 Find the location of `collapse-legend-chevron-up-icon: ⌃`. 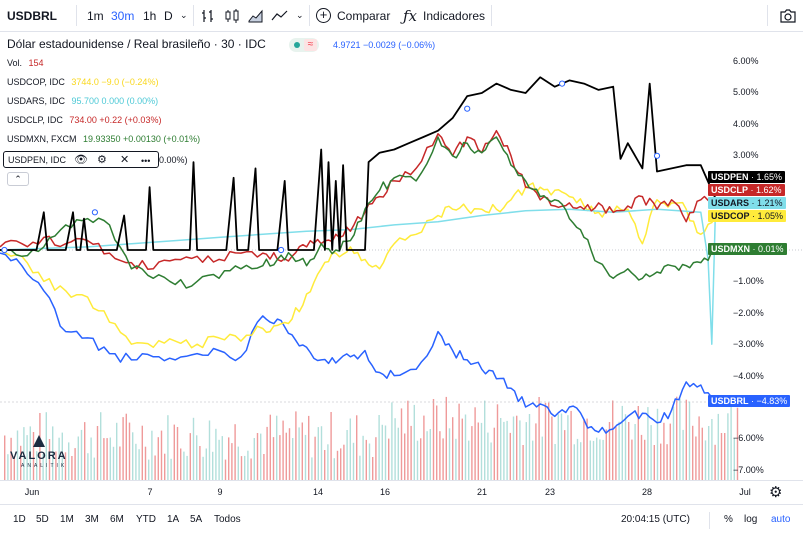

collapse-legend-chevron-up-icon: ⌃ is located at coordinates (18, 179).